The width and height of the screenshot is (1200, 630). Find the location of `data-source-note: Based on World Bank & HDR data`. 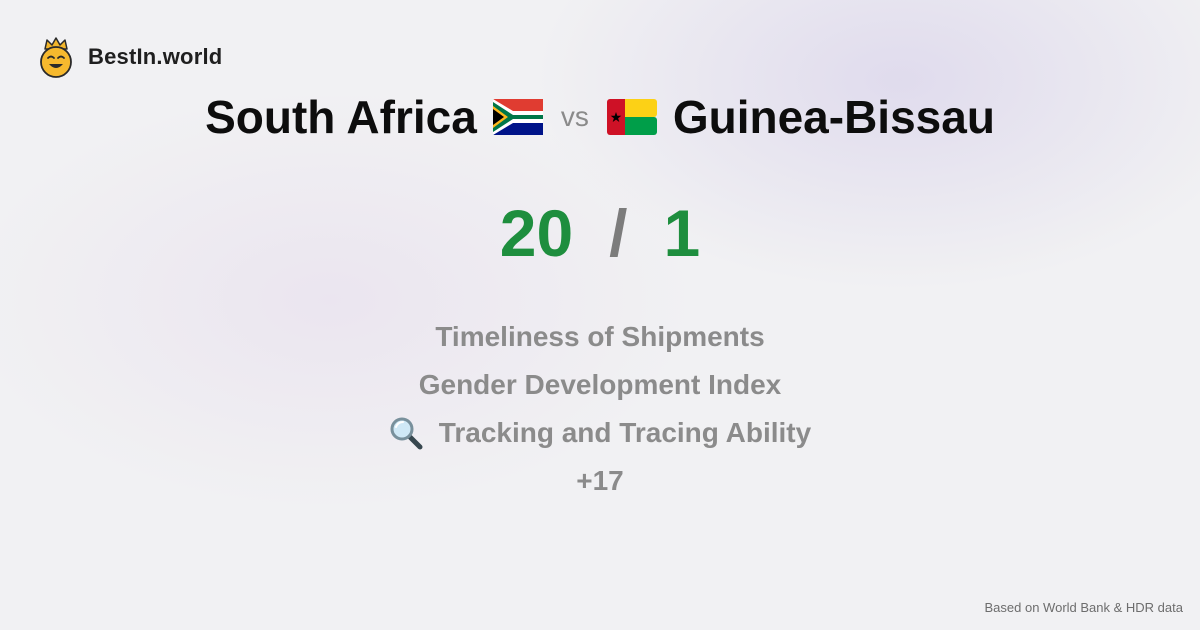

data-source-note: Based on World Bank & HDR data is located at coordinates (1083, 607).